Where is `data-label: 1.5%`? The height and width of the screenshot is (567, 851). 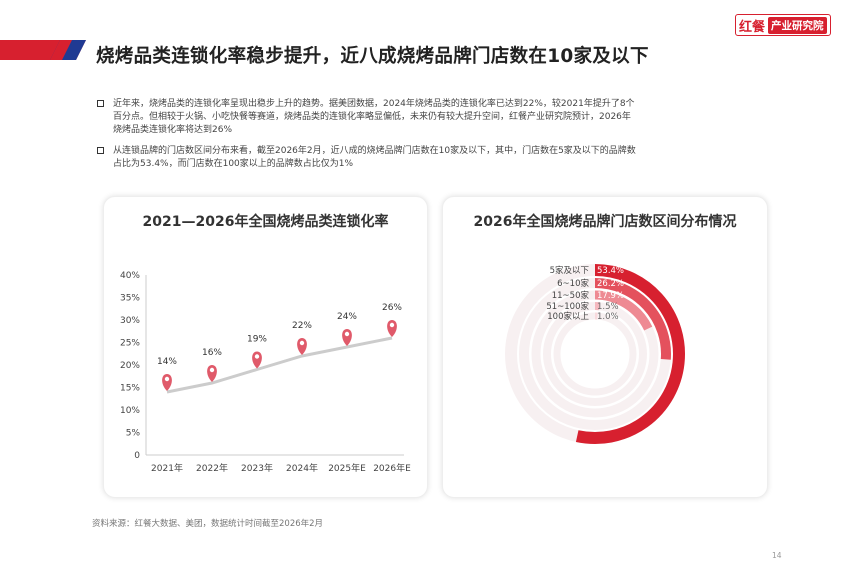 data-label: 1.5% is located at coordinates (608, 307).